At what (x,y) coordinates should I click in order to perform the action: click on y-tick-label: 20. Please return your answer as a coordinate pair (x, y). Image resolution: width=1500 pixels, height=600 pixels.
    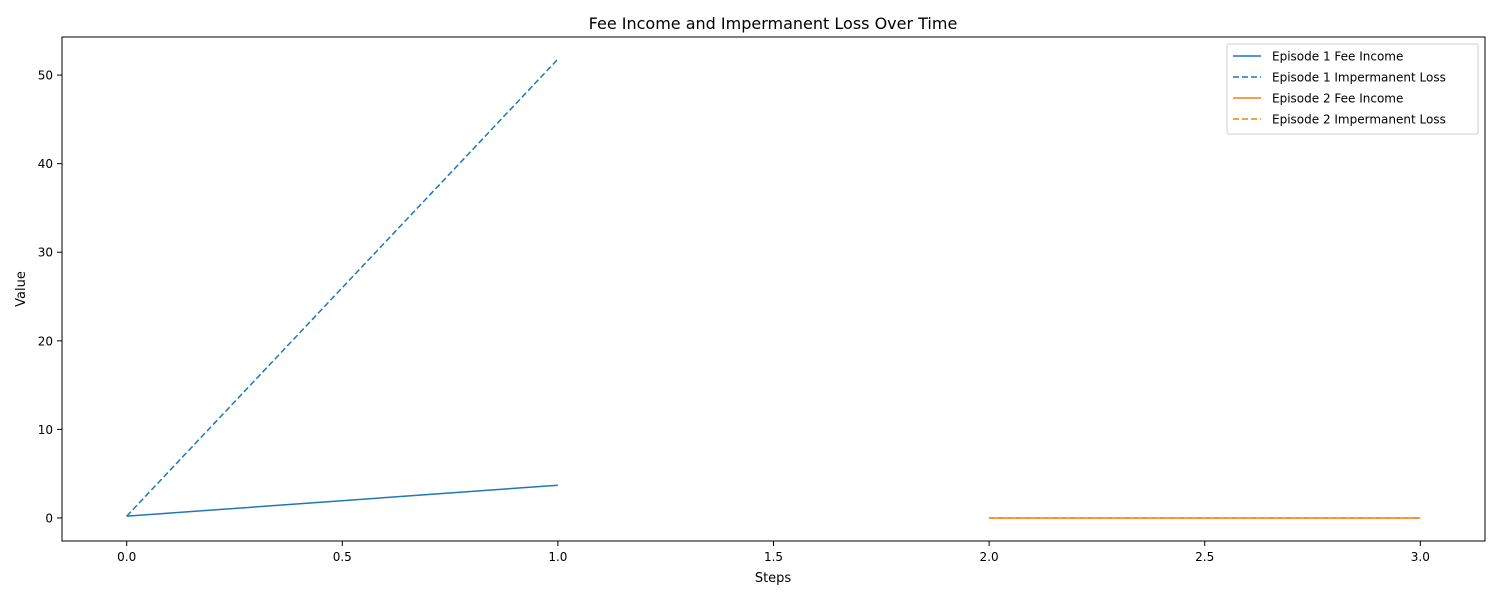
    Looking at the image, I should click on (45, 341).